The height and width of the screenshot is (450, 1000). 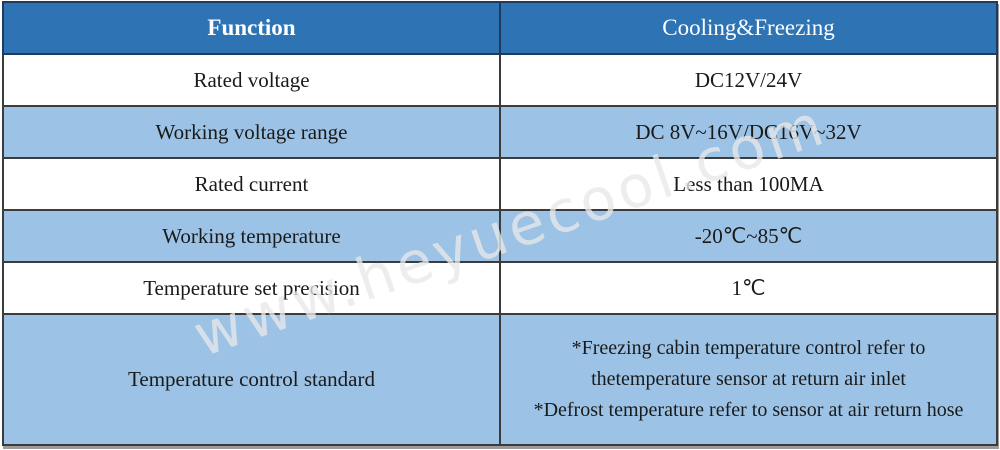 I want to click on function-cell: Temperature set precision, so click(x=251, y=288).